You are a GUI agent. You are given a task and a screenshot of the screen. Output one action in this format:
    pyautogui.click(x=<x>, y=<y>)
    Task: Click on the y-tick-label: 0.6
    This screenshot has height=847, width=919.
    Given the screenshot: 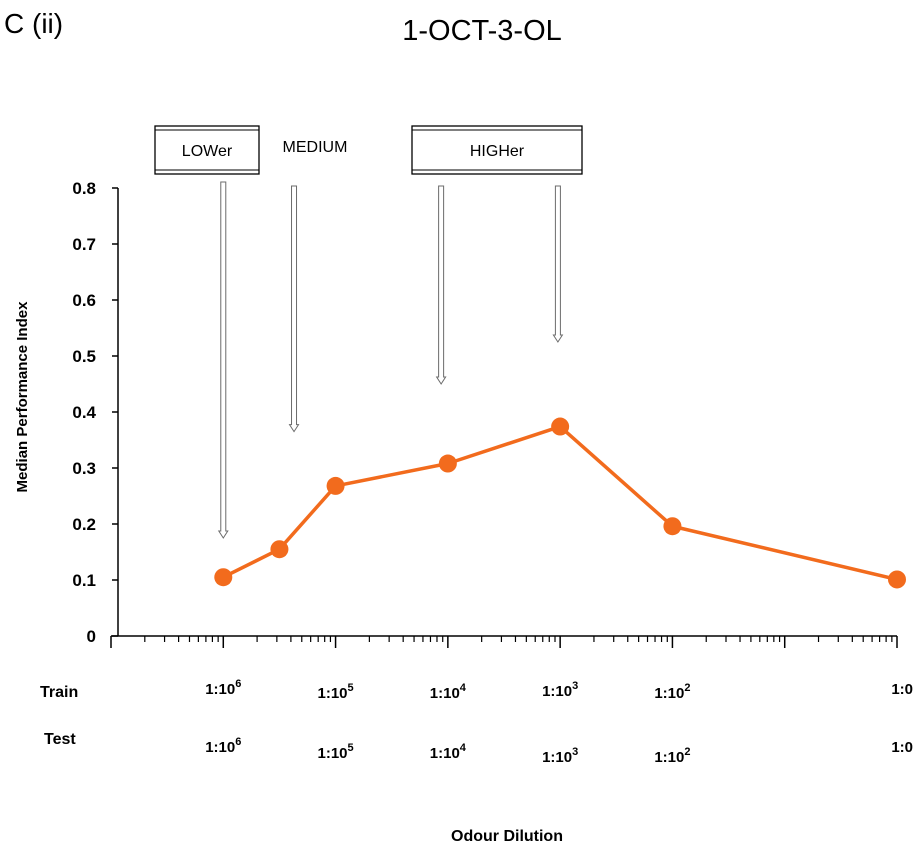 What is the action you would take?
    pyautogui.click(x=84, y=300)
    